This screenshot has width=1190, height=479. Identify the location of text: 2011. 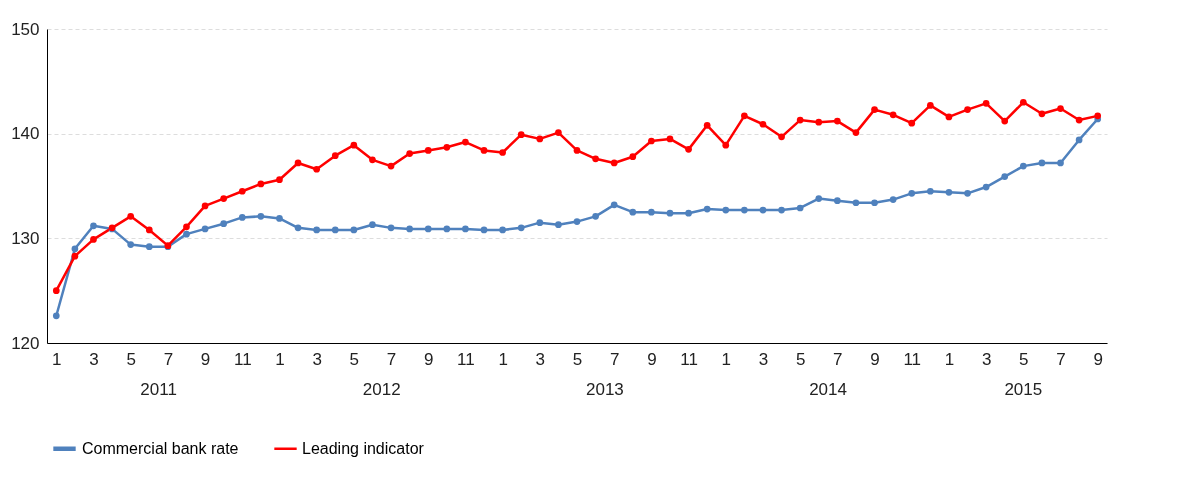
(158, 389).